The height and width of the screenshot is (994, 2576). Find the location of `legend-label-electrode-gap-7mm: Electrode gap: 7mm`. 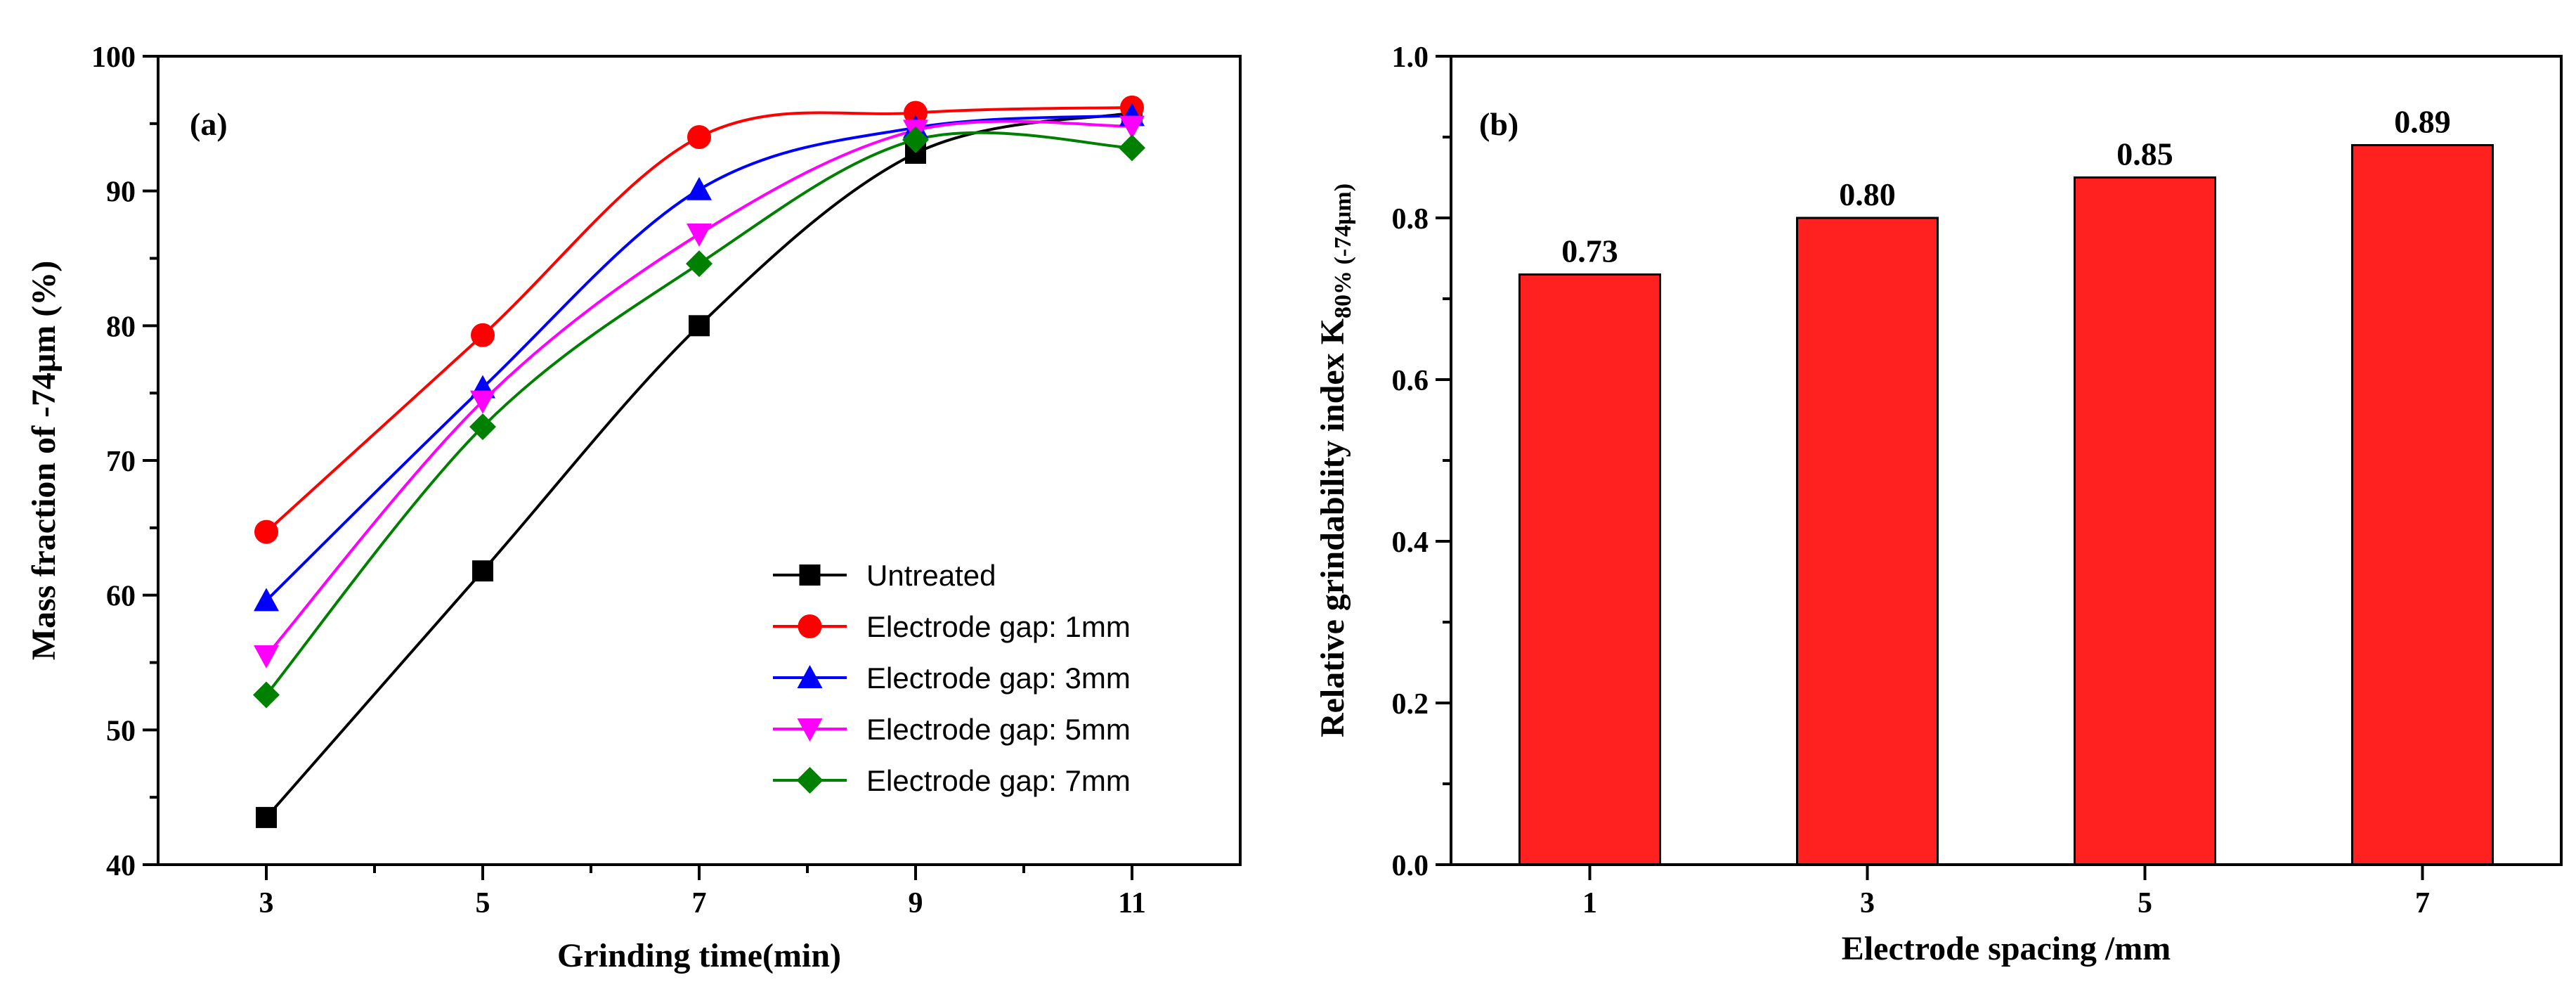

legend-label-electrode-gap-7mm: Electrode gap: 7mm is located at coordinates (999, 780).